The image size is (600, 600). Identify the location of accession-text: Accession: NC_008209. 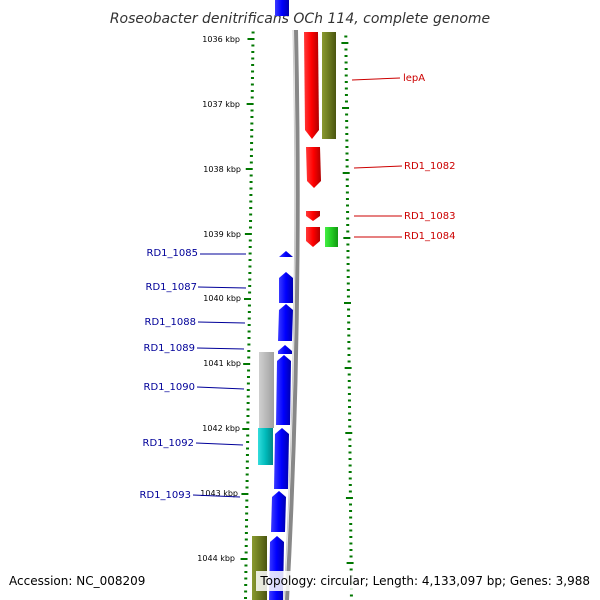
(77, 581).